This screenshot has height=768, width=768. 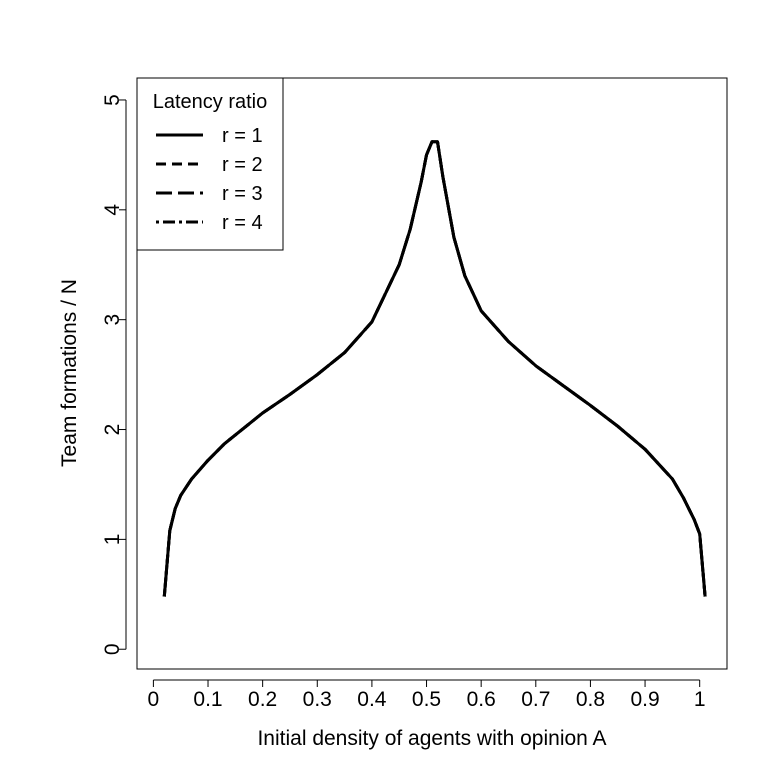 I want to click on x-tick-label: 0.7, so click(x=535, y=699).